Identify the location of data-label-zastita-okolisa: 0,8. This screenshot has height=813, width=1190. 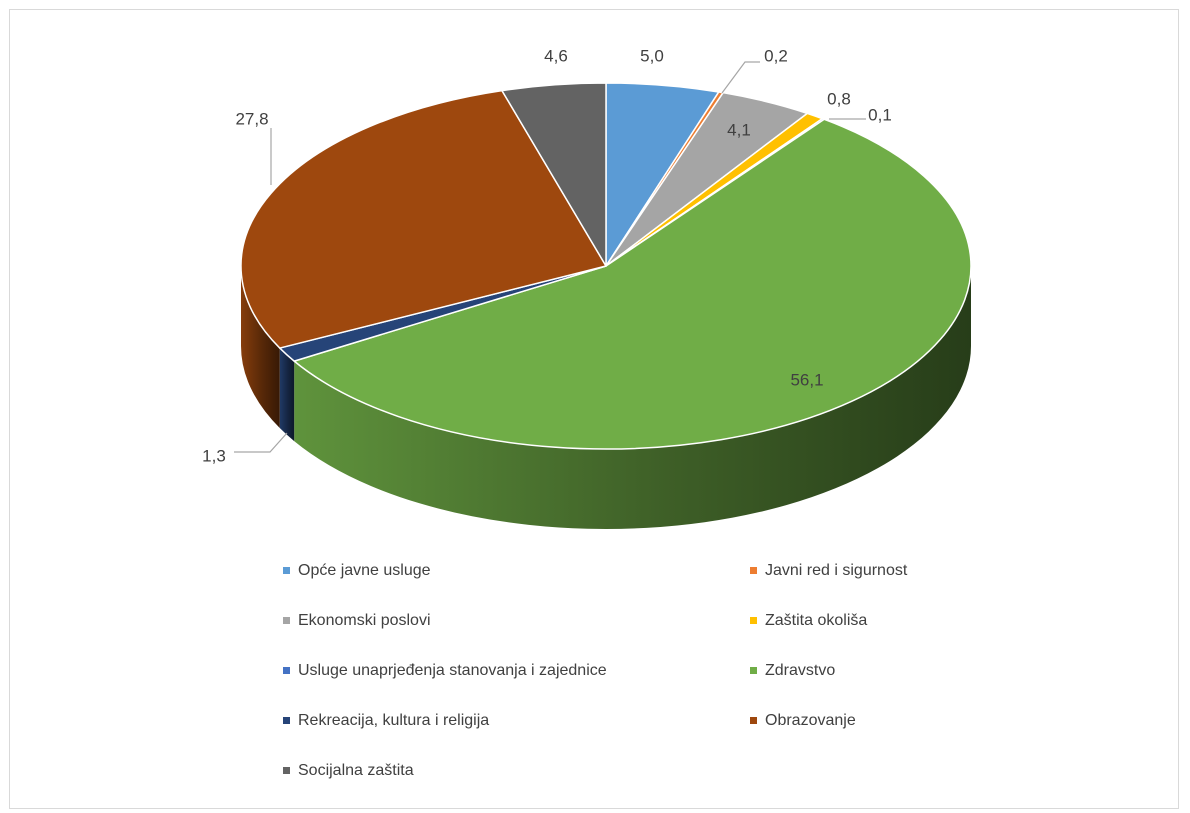
(839, 98).